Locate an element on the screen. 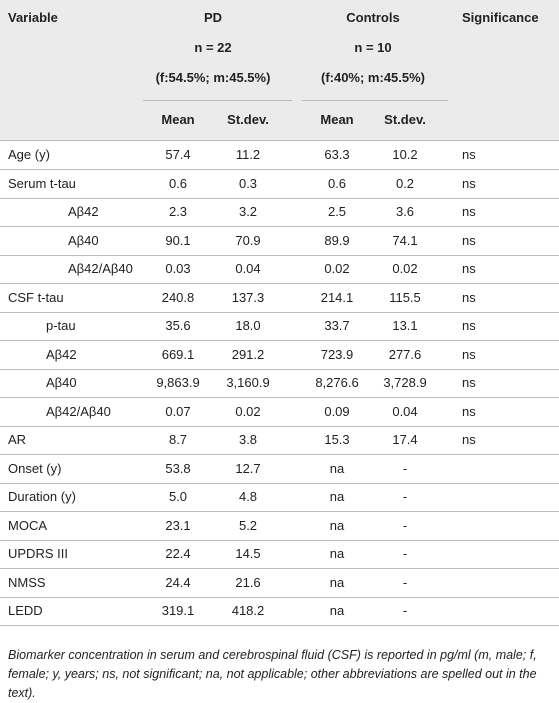  cell-value: 723.9 is located at coordinates (337, 354).